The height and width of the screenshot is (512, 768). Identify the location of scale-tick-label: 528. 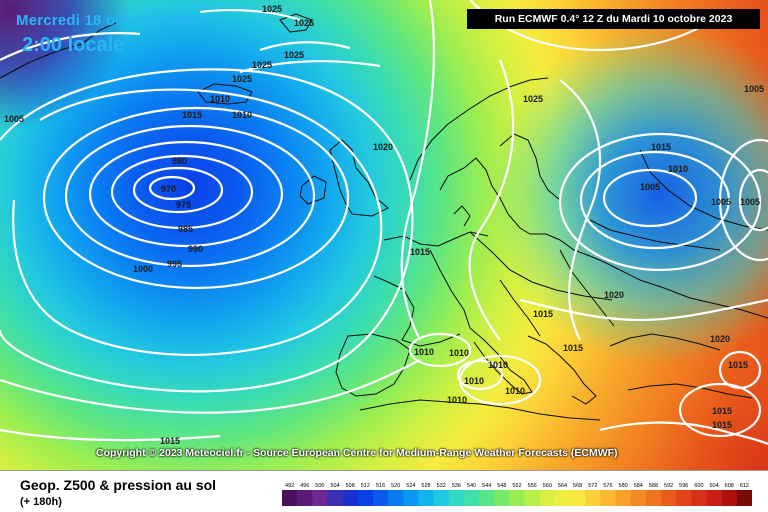
(425, 486).